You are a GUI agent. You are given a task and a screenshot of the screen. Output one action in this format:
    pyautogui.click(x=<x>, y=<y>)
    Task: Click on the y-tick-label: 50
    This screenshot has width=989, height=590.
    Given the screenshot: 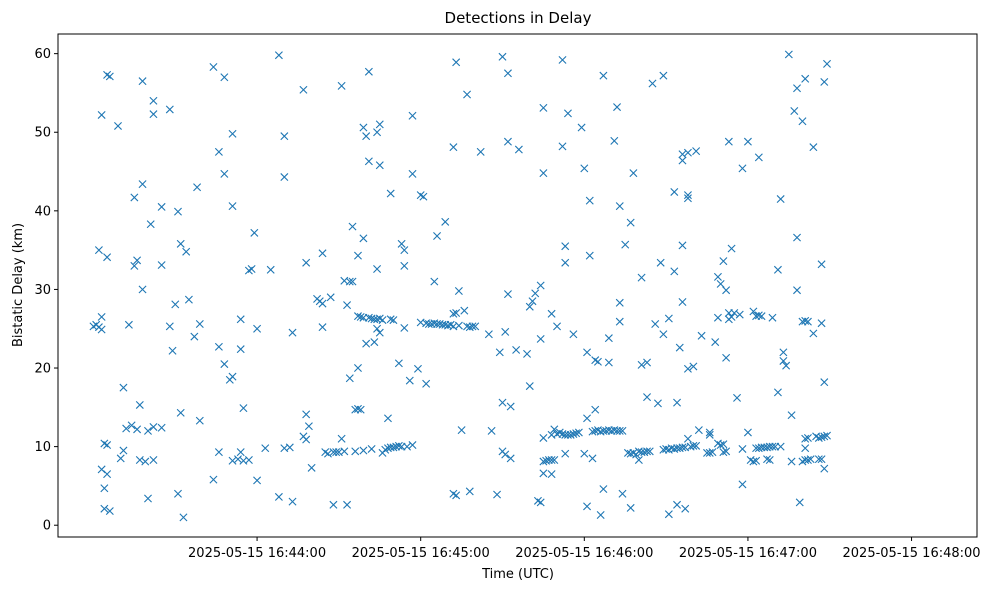 What is the action you would take?
    pyautogui.click(x=42, y=133)
    